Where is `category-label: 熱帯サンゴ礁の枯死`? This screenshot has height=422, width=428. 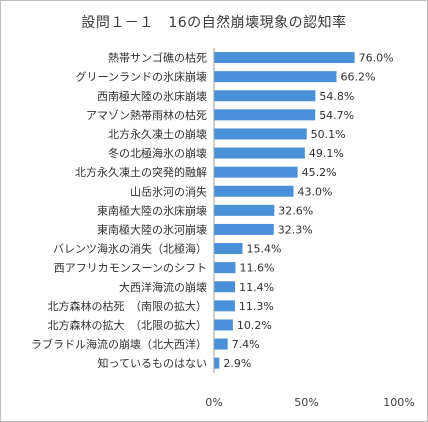
category-label: 熱帯サンゴ礁の枯死 is located at coordinates (157, 58).